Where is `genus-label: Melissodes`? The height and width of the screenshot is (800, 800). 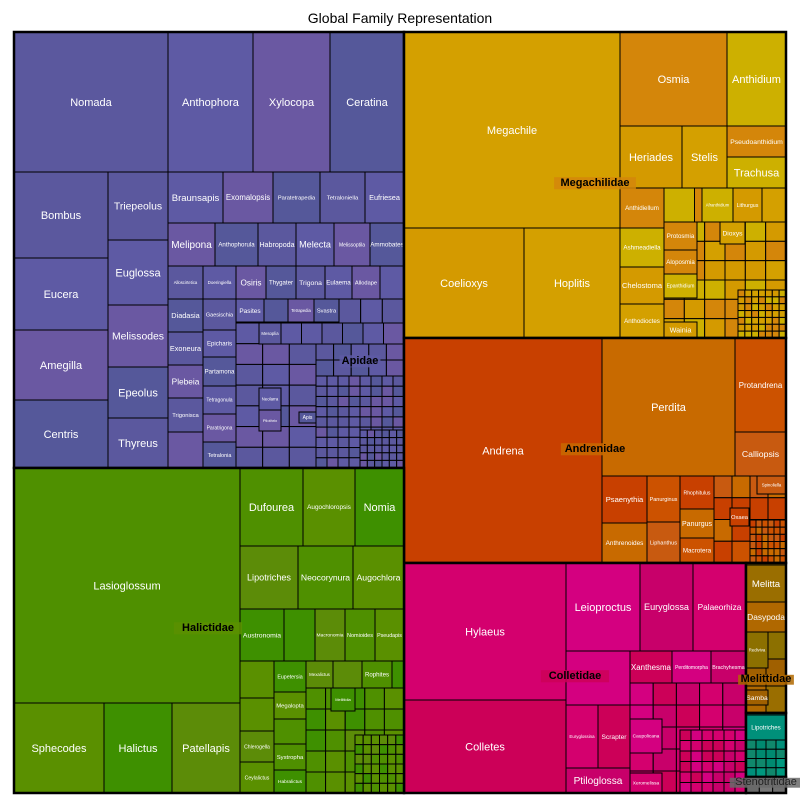
genus-label: Melissodes is located at coordinates (138, 337).